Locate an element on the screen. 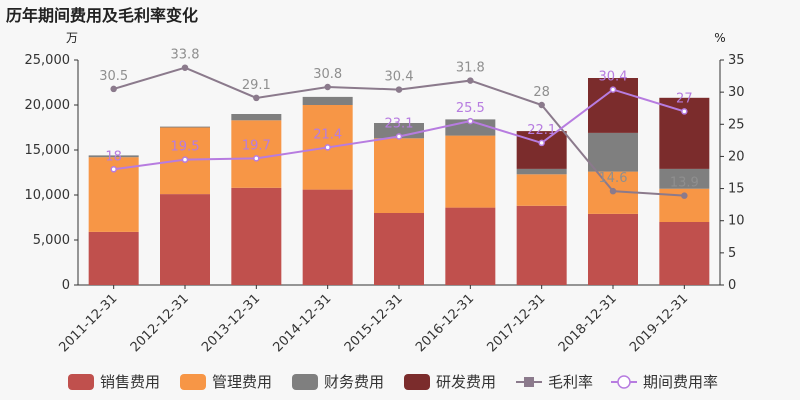 The height and width of the screenshot is (400, 800). data-label-2: 27 is located at coordinates (684, 98).